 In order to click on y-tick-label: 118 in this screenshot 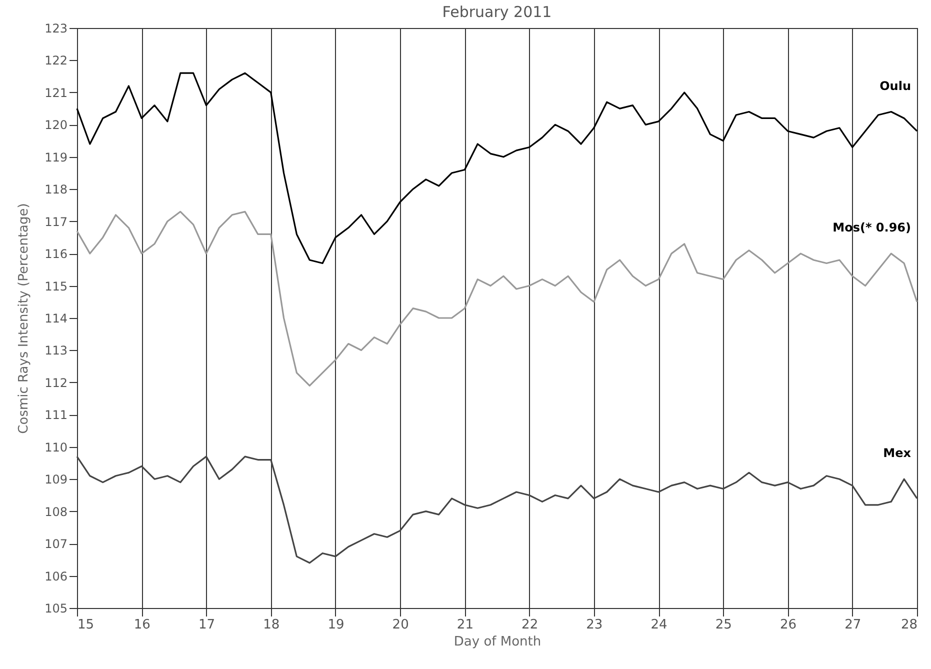, I will do `click(56, 189)`.